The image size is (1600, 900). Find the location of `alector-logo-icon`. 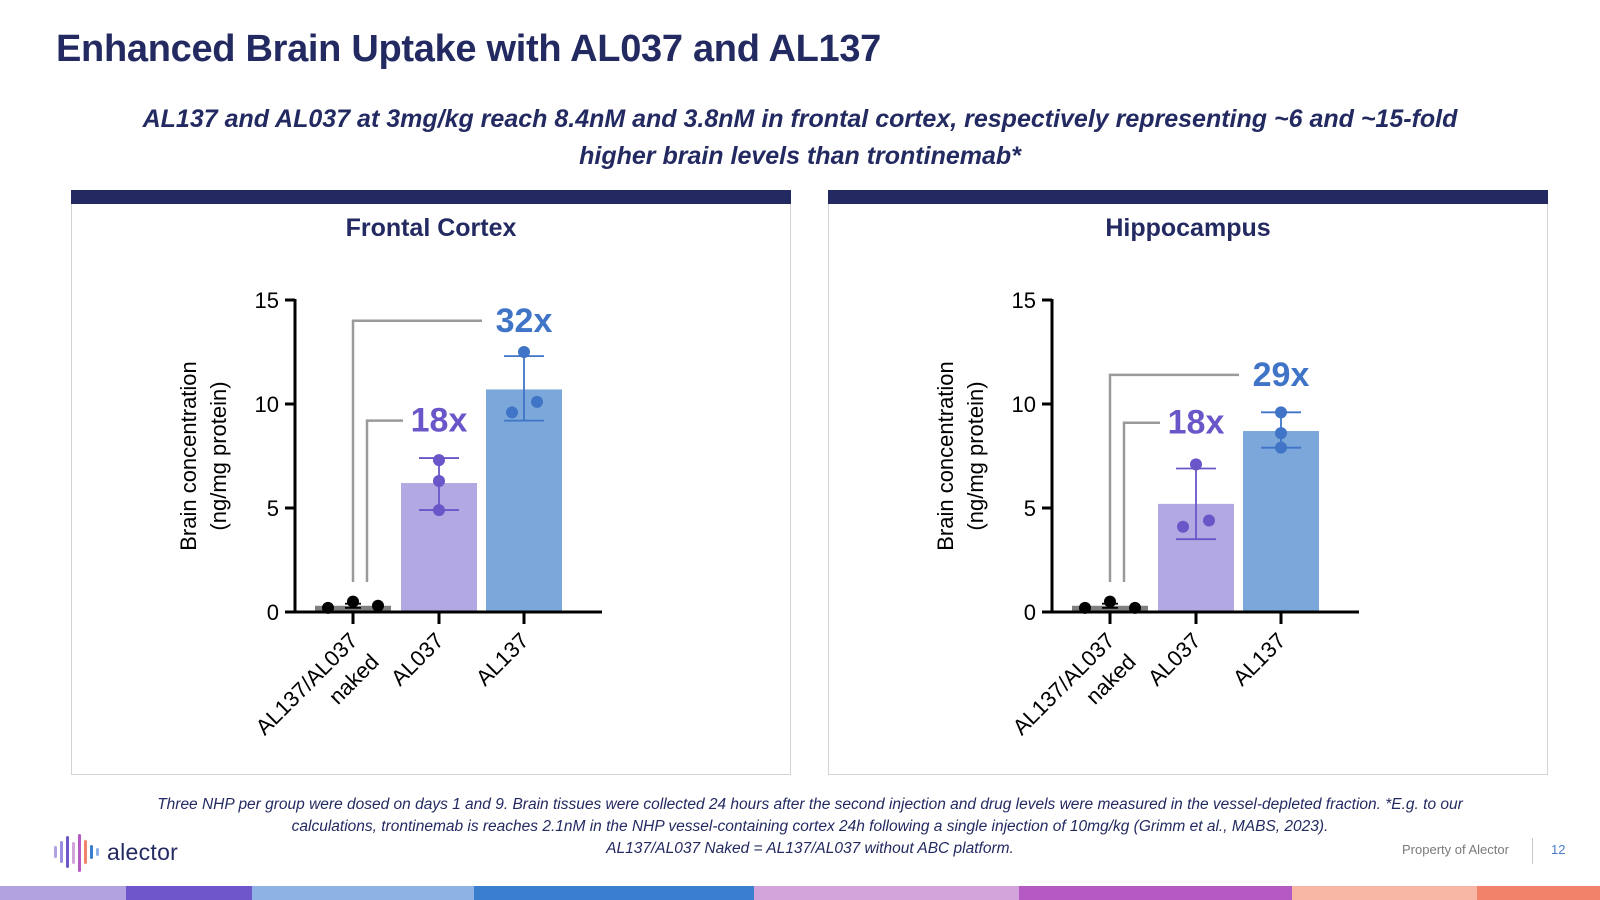

alector-logo-icon is located at coordinates (76, 853).